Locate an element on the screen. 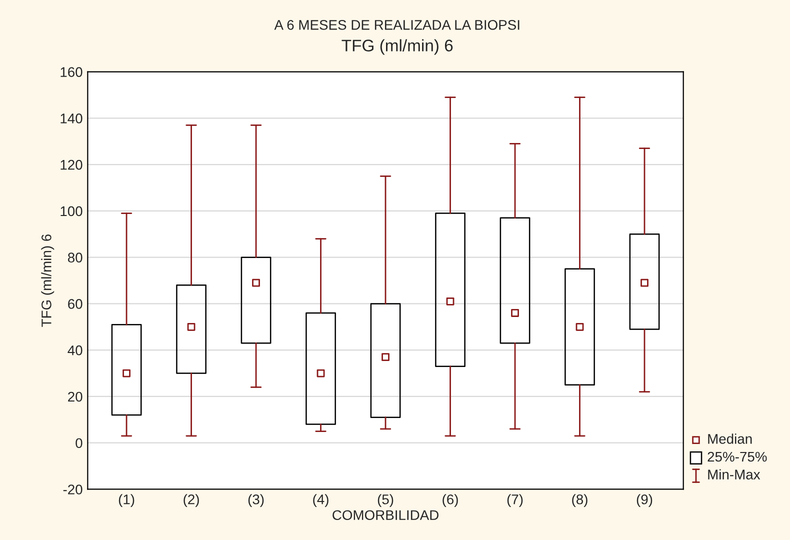 This screenshot has width=790, height=540. x-tick-label: (8) is located at coordinates (580, 501).